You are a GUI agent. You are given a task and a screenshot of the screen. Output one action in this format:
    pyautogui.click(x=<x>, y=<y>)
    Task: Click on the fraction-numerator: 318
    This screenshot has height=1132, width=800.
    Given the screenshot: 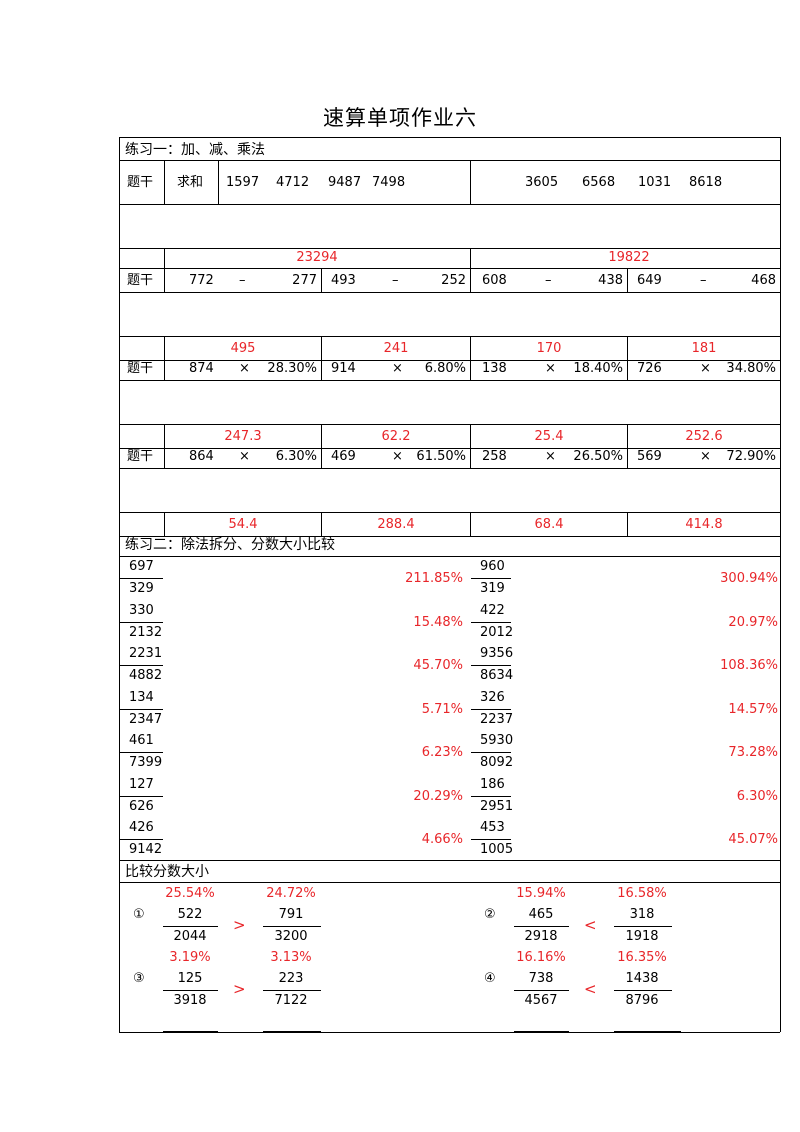 What is the action you would take?
    pyautogui.click(x=642, y=914)
    